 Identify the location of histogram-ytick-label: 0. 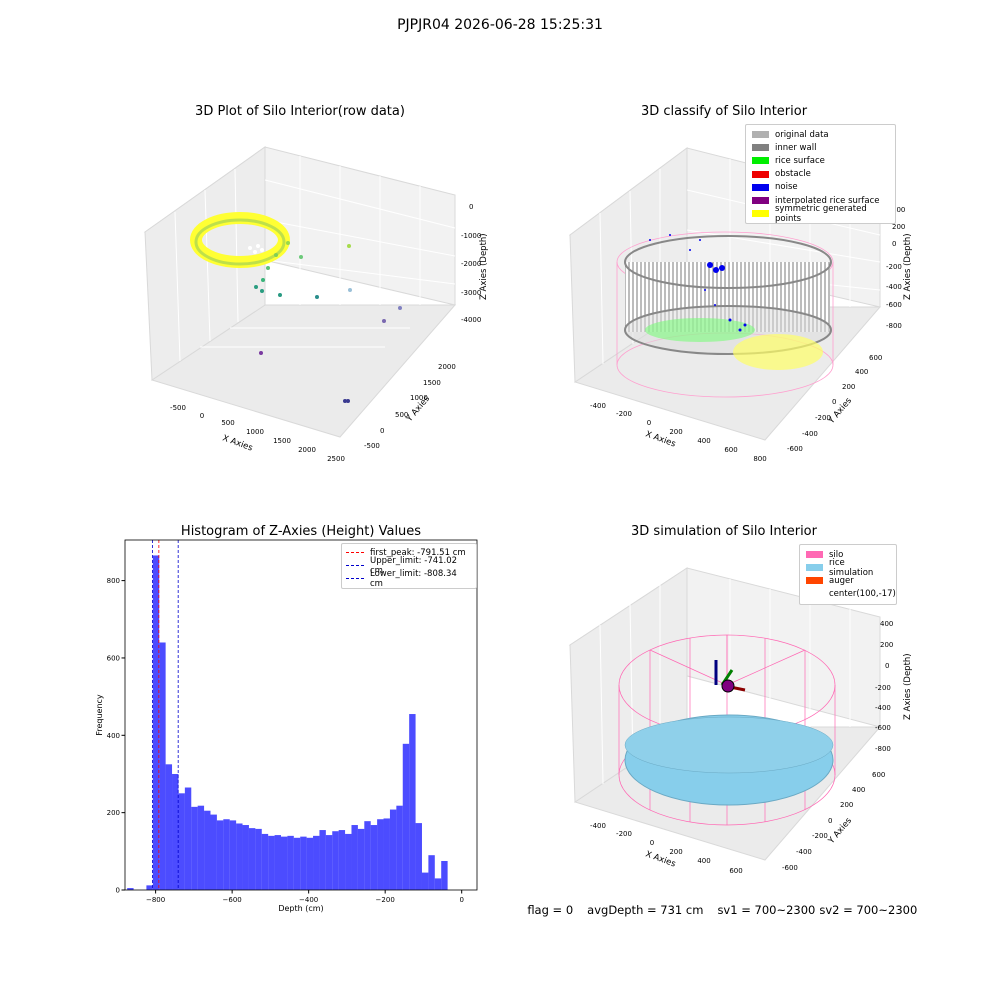
(118, 891).